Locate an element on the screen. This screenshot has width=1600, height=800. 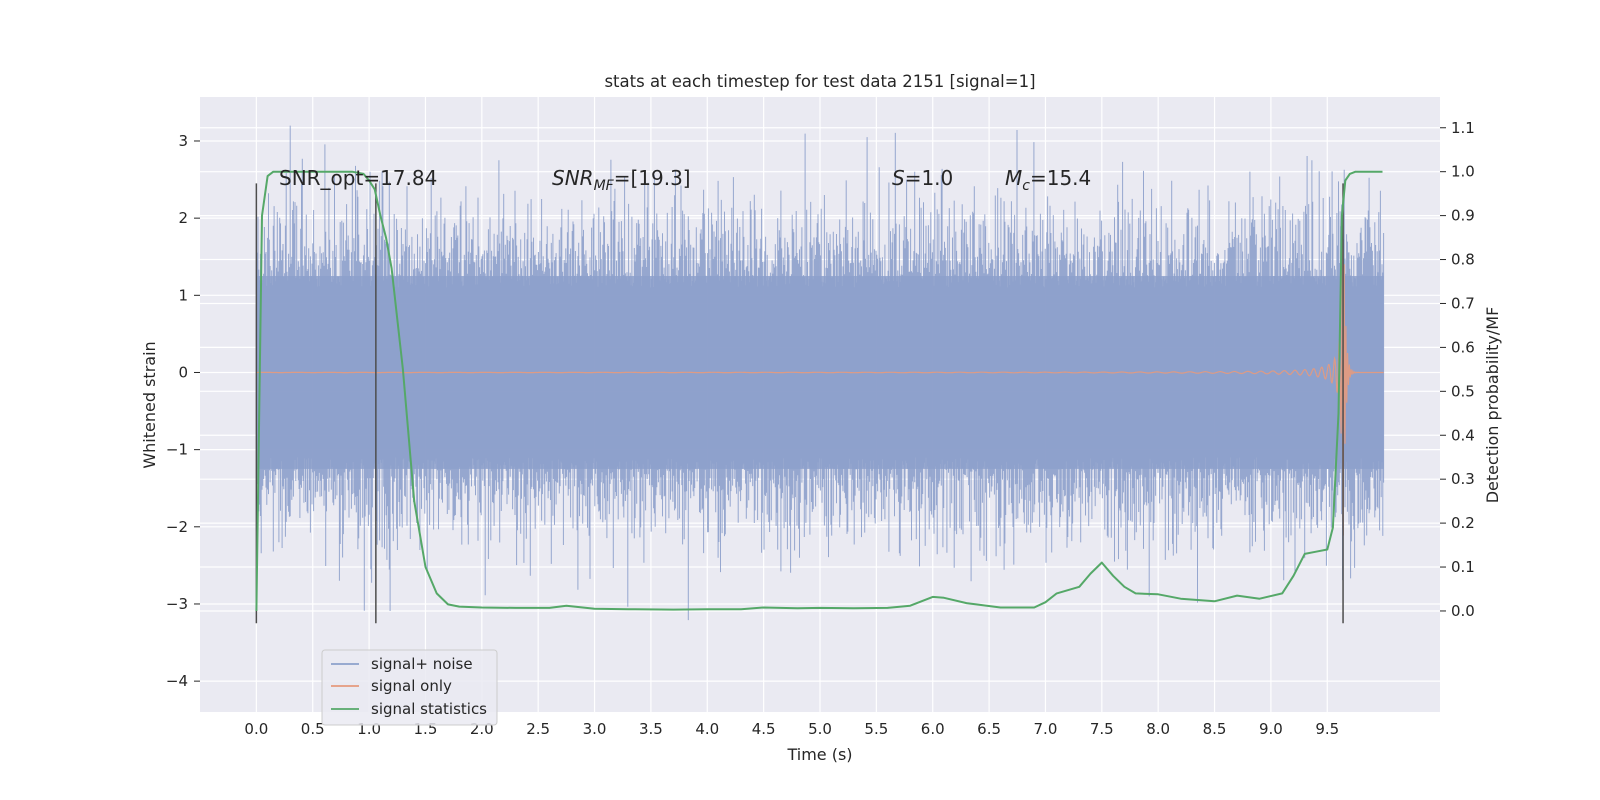
x-tick-label: 4.0 is located at coordinates (707, 729).